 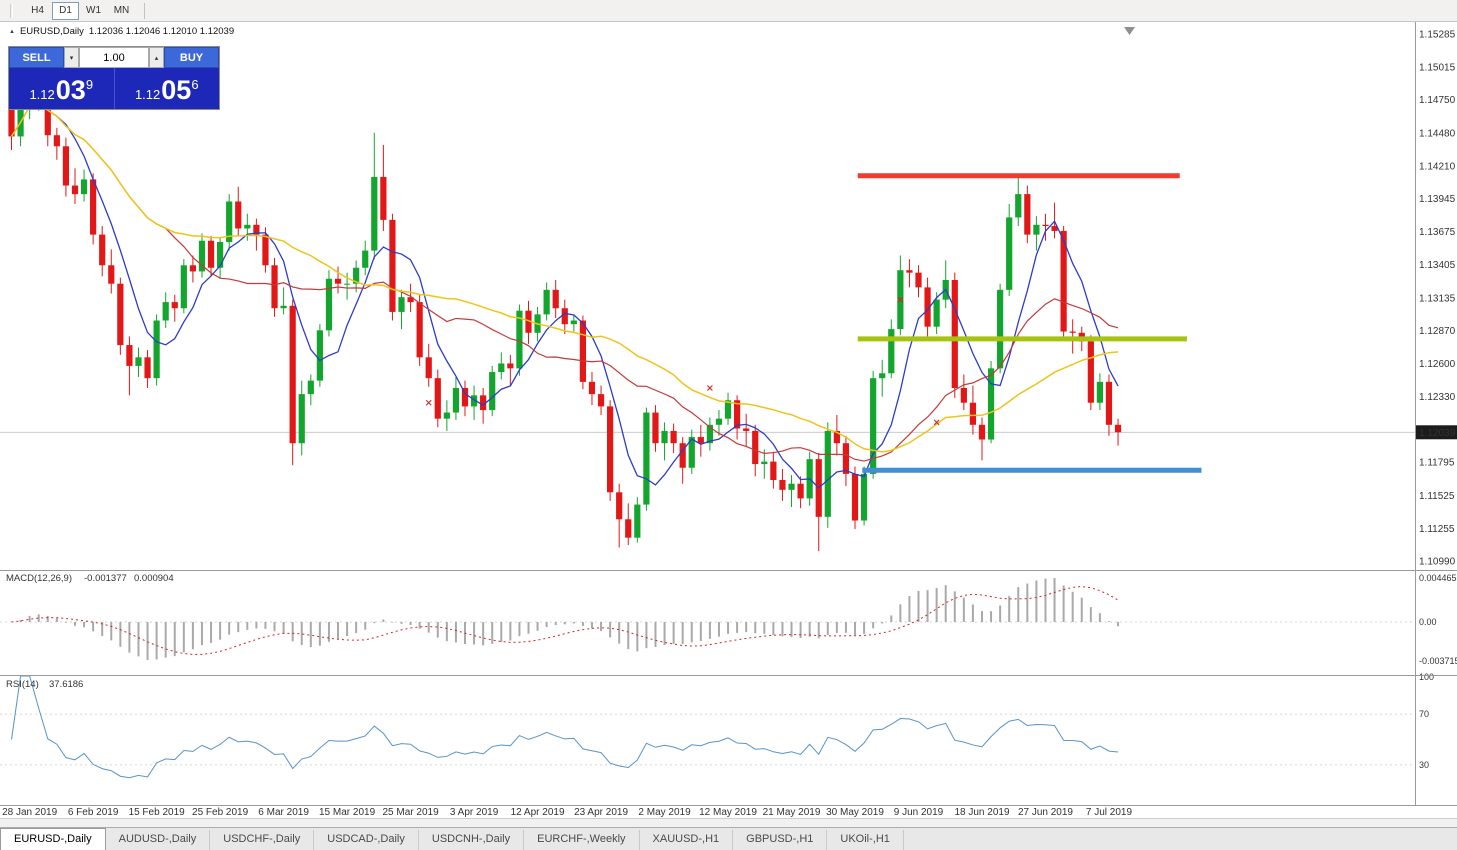 What do you see at coordinates (93, 812) in the screenshot?
I see `svg-text: 6 Feb 2019` at bounding box center [93, 812].